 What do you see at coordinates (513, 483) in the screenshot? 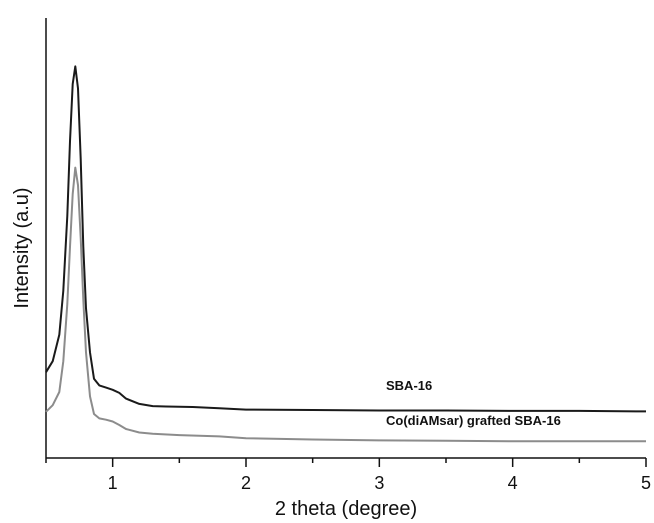
I see `x-tick-label: 4` at bounding box center [513, 483].